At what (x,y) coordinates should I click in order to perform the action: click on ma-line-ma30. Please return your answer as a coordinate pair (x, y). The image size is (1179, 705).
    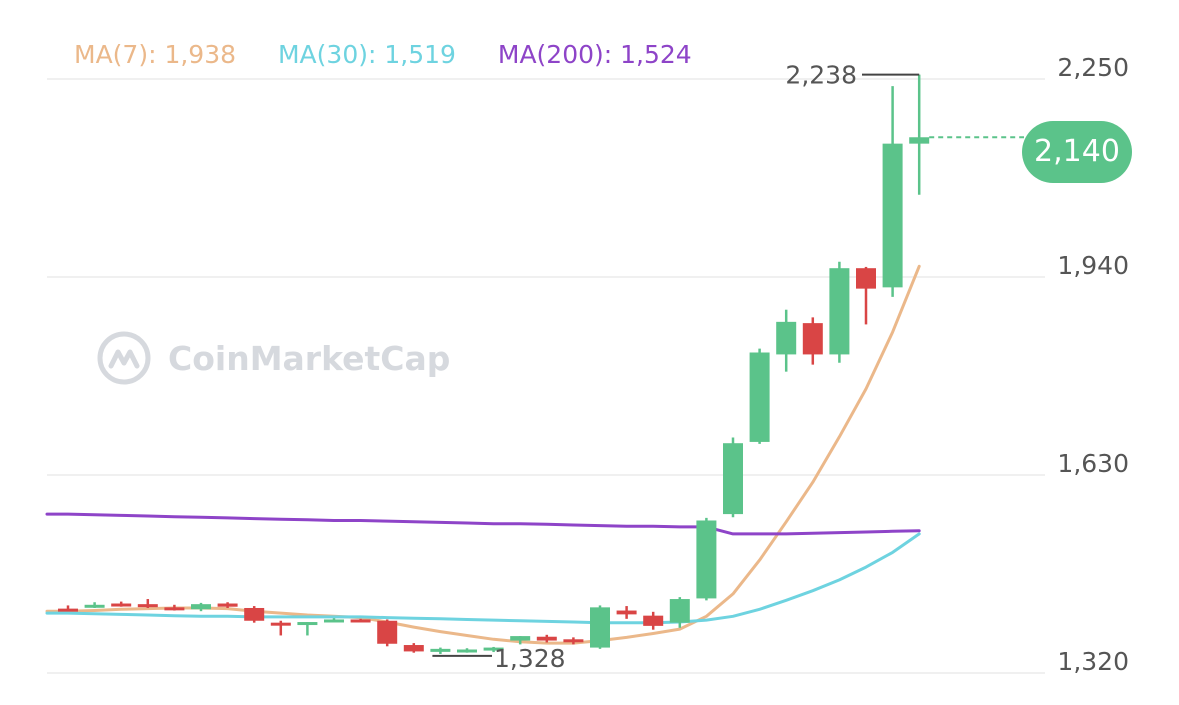
    Looking at the image, I should click on (483, 578).